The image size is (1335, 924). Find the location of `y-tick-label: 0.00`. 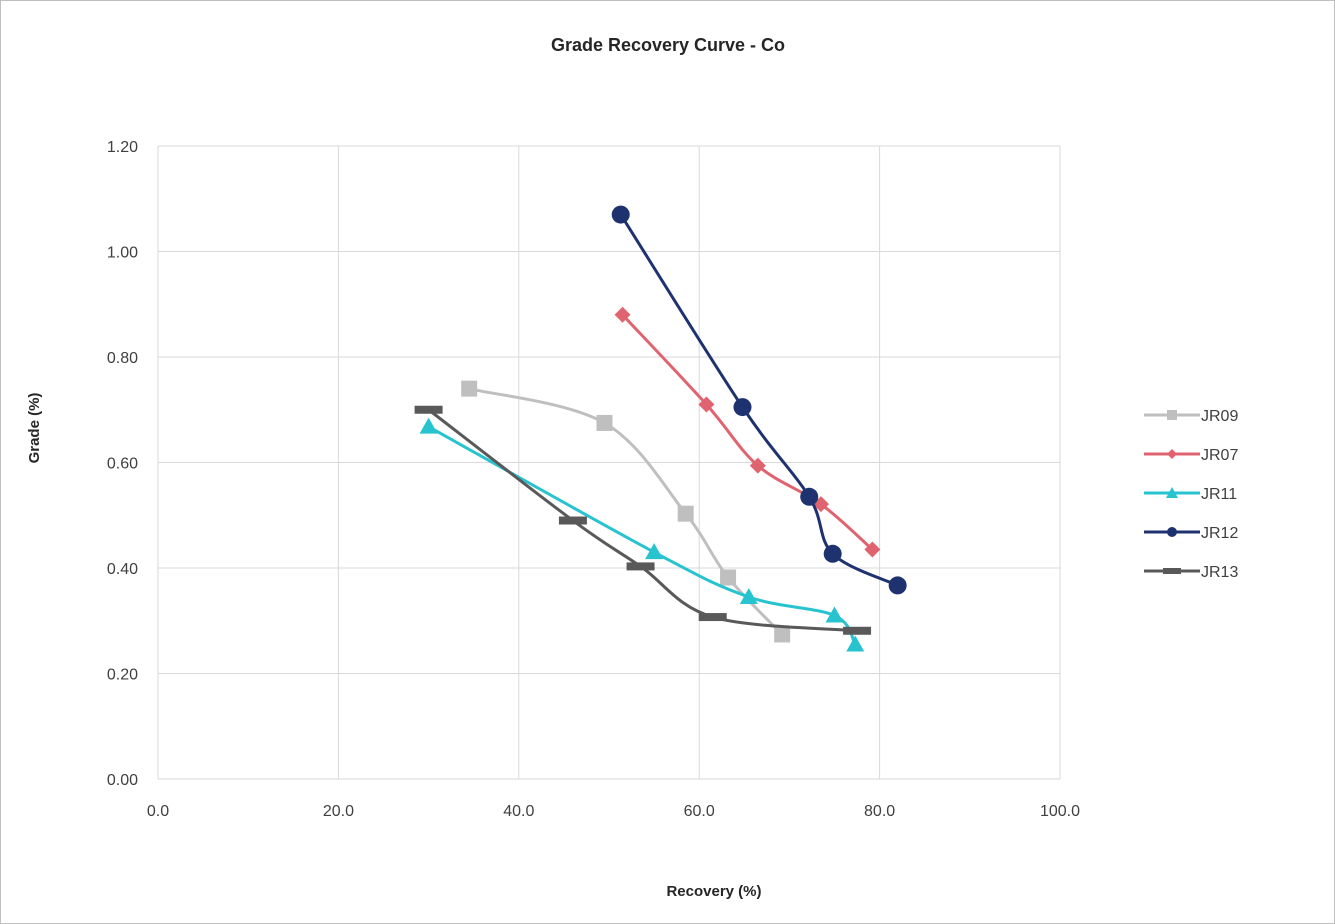

y-tick-label: 0.00 is located at coordinates (122, 780).